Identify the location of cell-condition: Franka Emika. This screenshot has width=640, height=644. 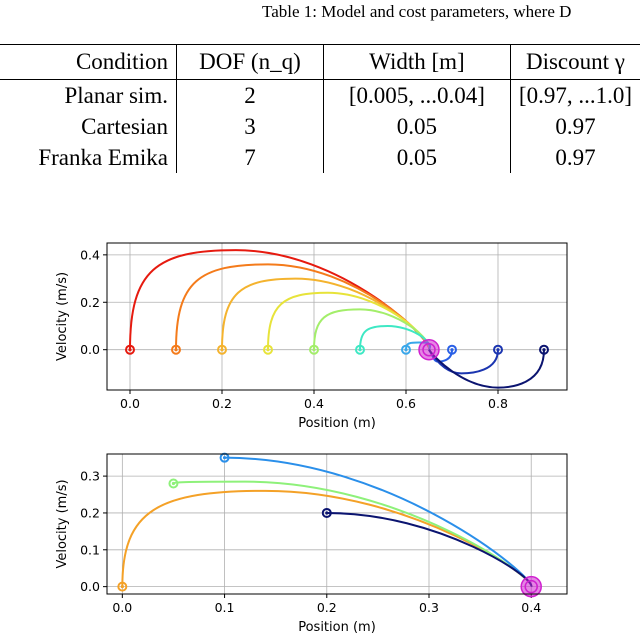
(88, 157).